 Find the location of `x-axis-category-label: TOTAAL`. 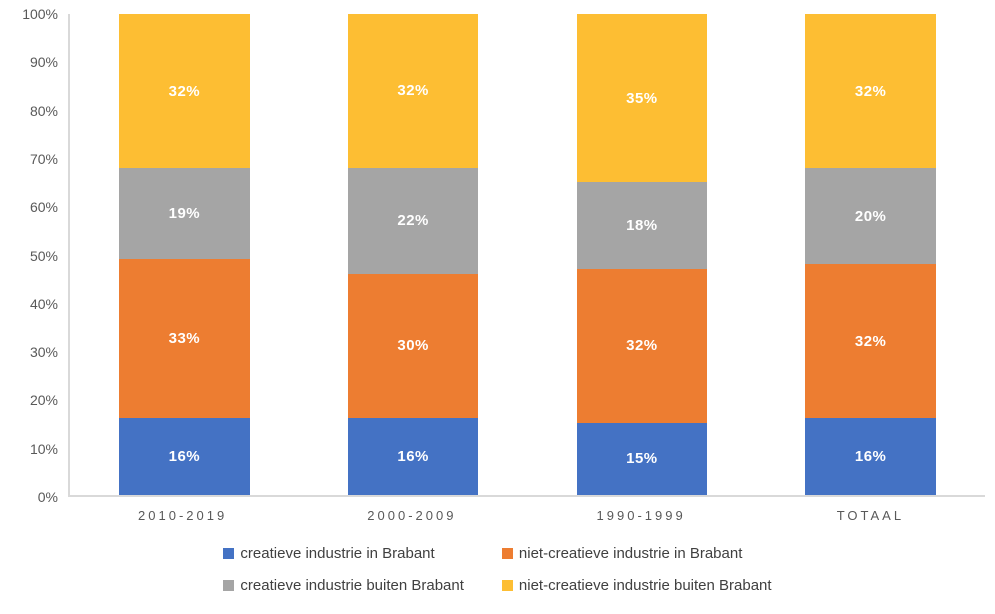

x-axis-category-label: TOTAAL is located at coordinates (870, 515).